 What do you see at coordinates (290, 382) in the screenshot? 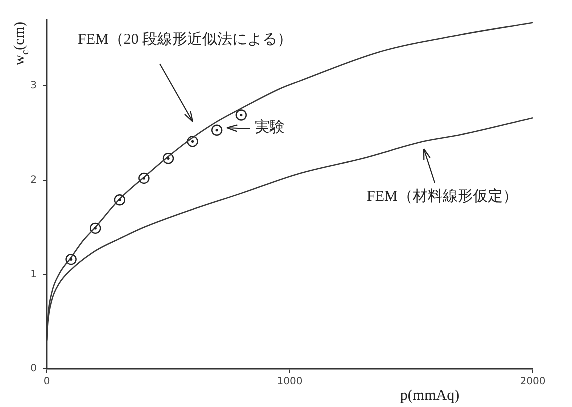
I see `x-tick-label: 1000` at bounding box center [290, 382].